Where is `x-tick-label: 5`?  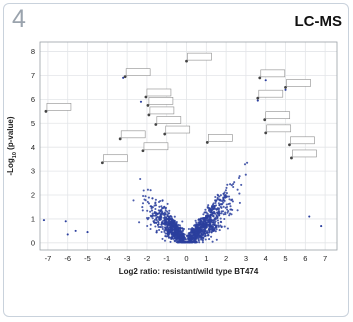
x-tick-label: 5 is located at coordinates (285, 258).